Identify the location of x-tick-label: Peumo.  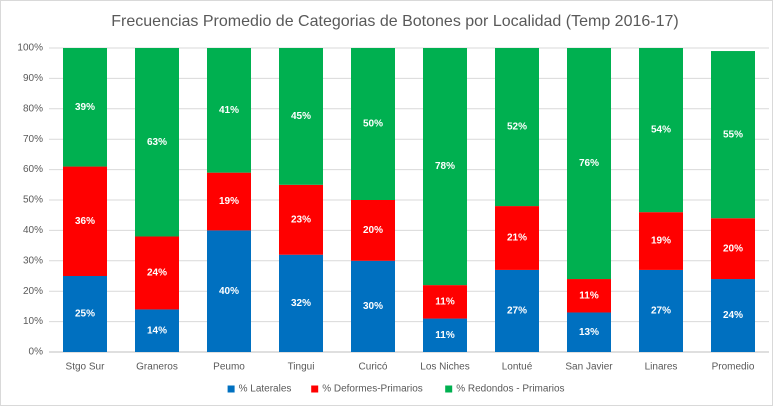
(229, 367).